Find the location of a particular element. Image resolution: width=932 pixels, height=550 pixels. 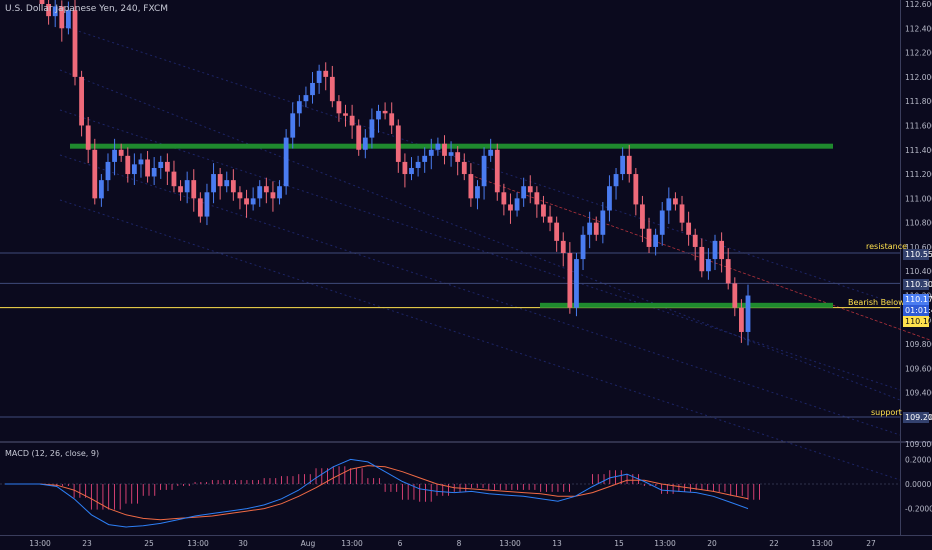

y-tick-label: 109.600 is located at coordinates (918, 368).